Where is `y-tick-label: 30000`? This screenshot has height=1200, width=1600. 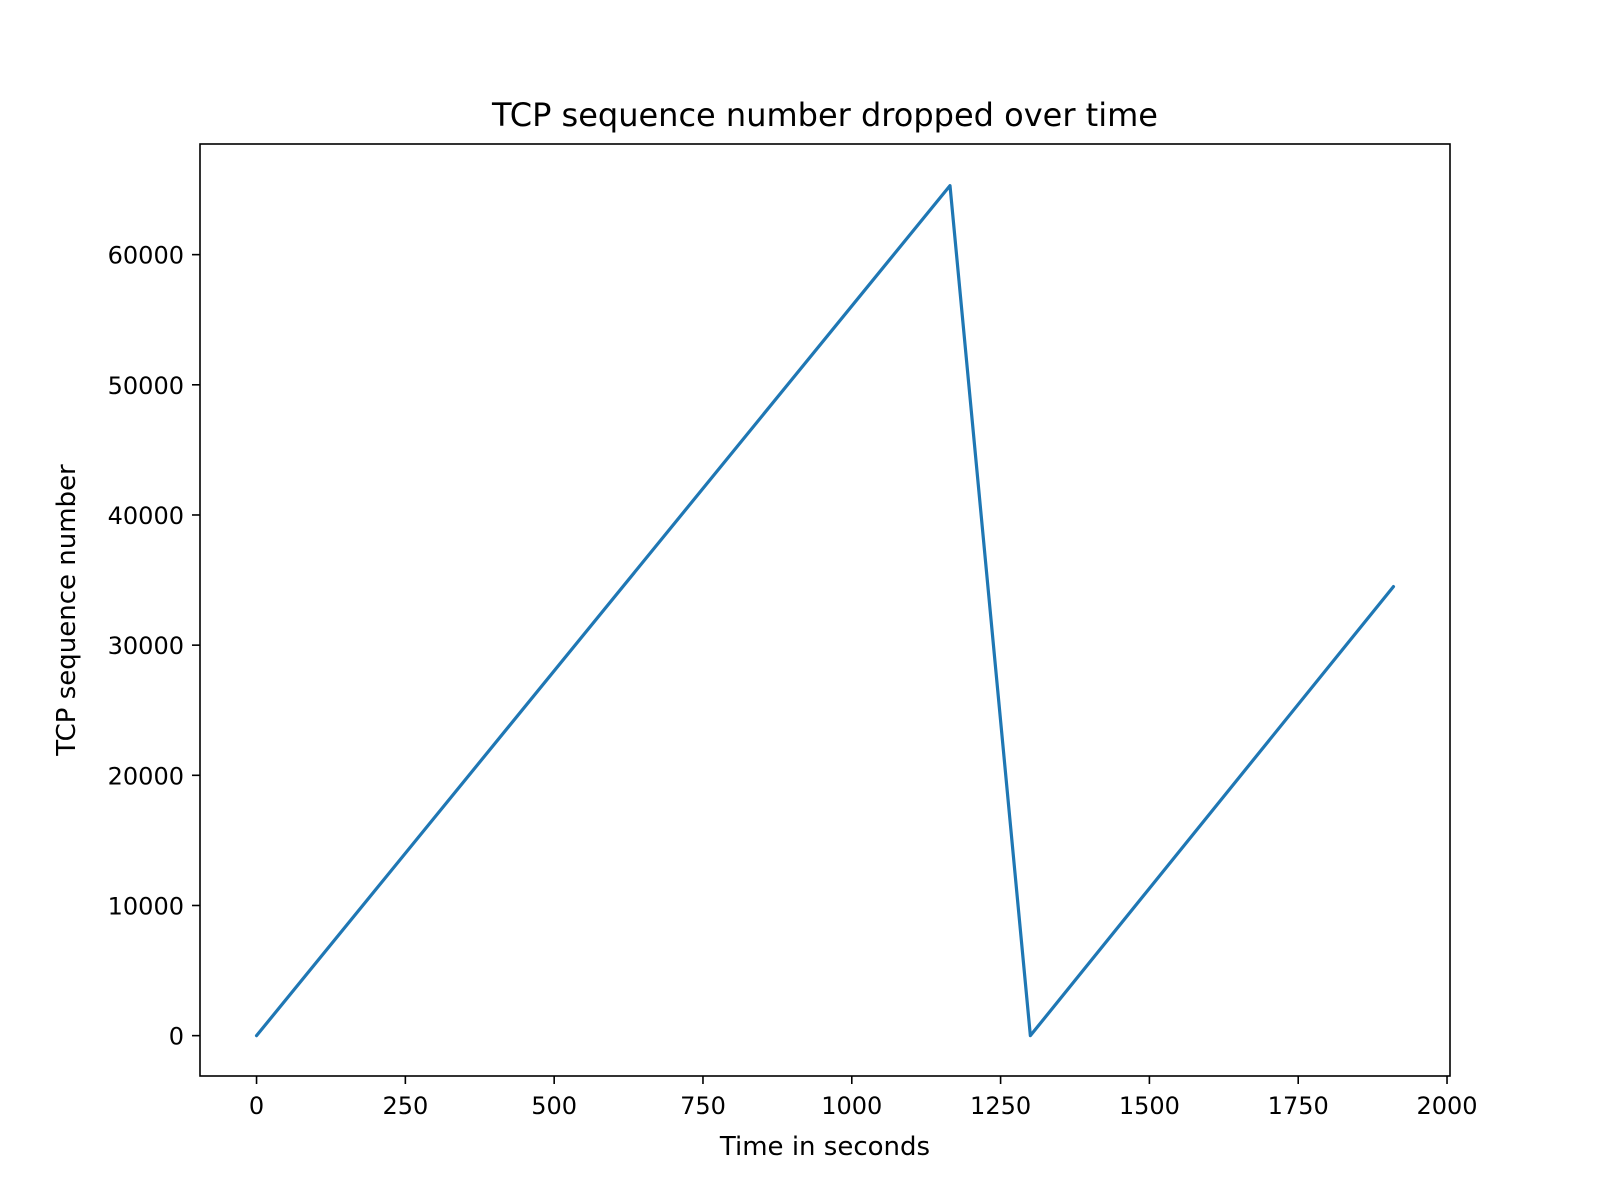 y-tick-label: 30000 is located at coordinates (146, 646).